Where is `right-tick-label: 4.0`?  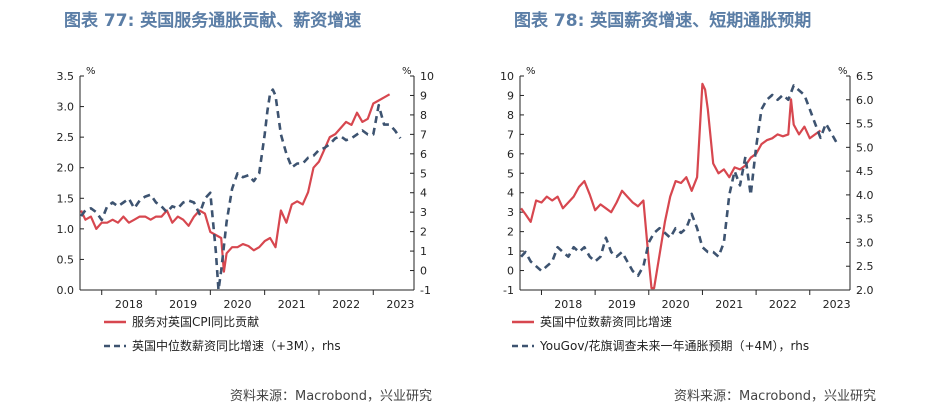 right-tick-label: 4.0 is located at coordinates (865, 195).